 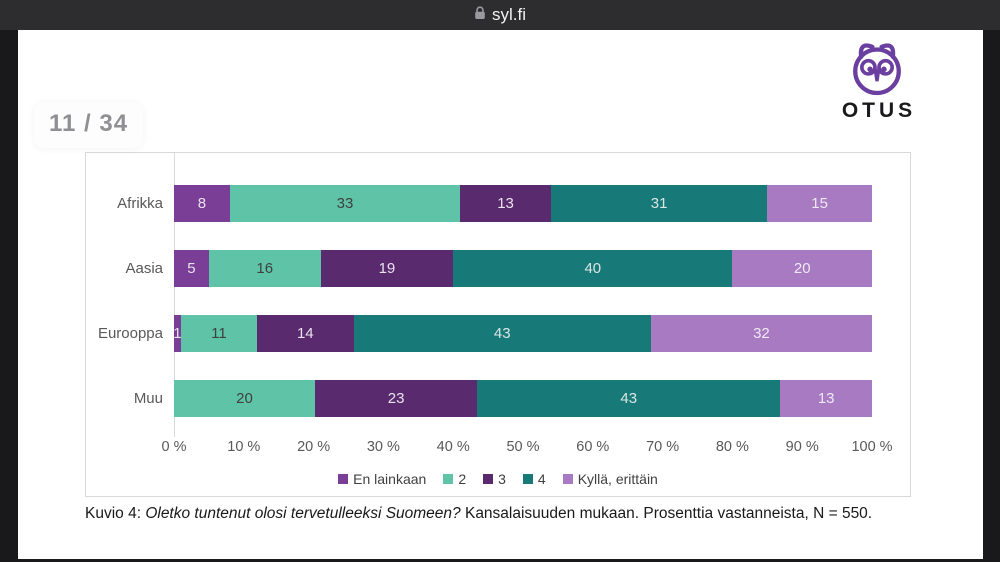 I want to click on chart-row: Afrikka 8 33 13 31 15, so click(x=494, y=203).